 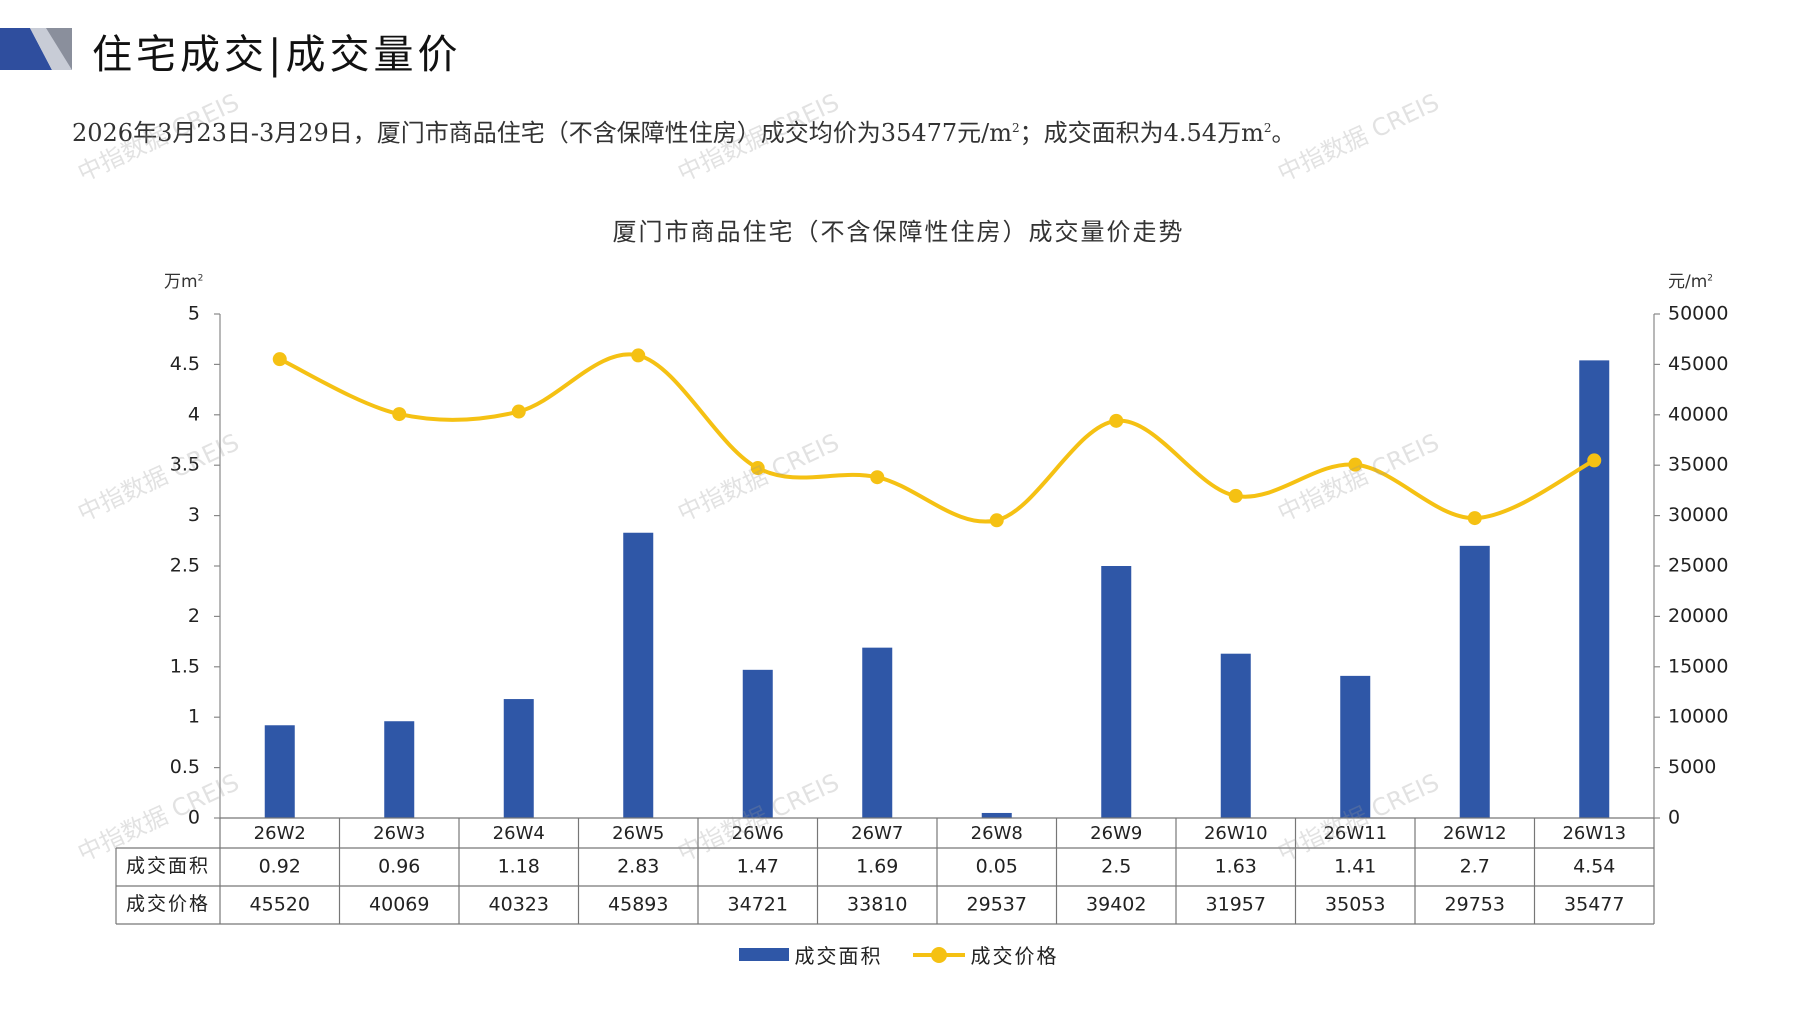 I want to click on summary-part-c: 。, so click(x=1283, y=133).